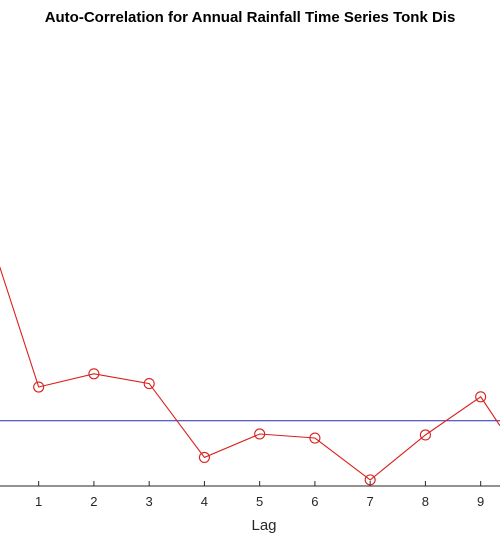 This screenshot has height=540, width=500. I want to click on x-axis-label: Lag, so click(263, 525).